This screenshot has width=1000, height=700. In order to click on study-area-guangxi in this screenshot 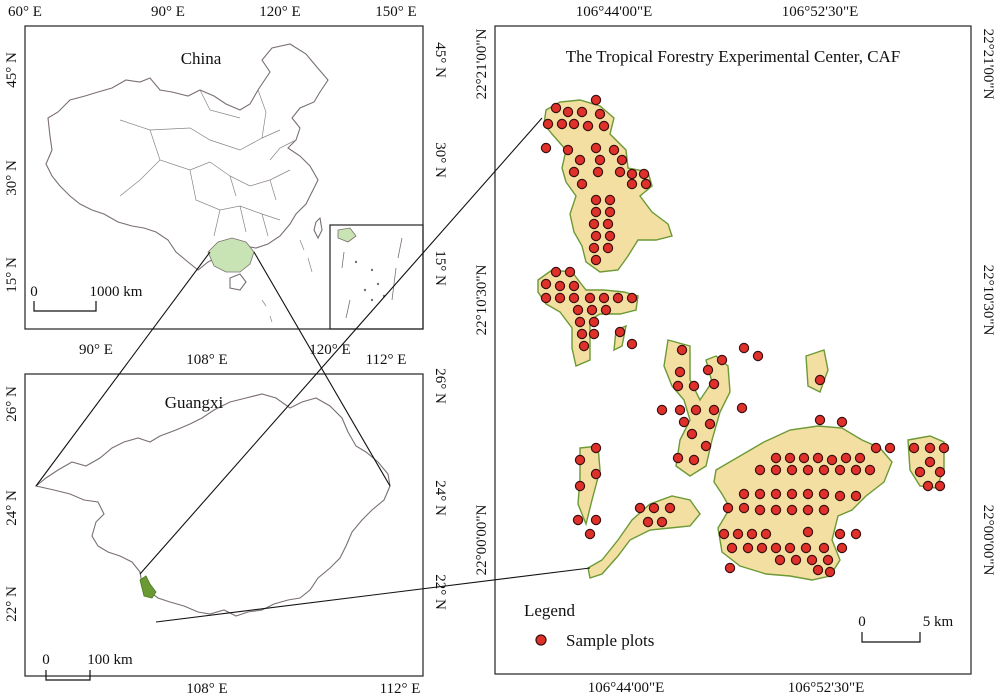, I will do `click(148, 587)`.